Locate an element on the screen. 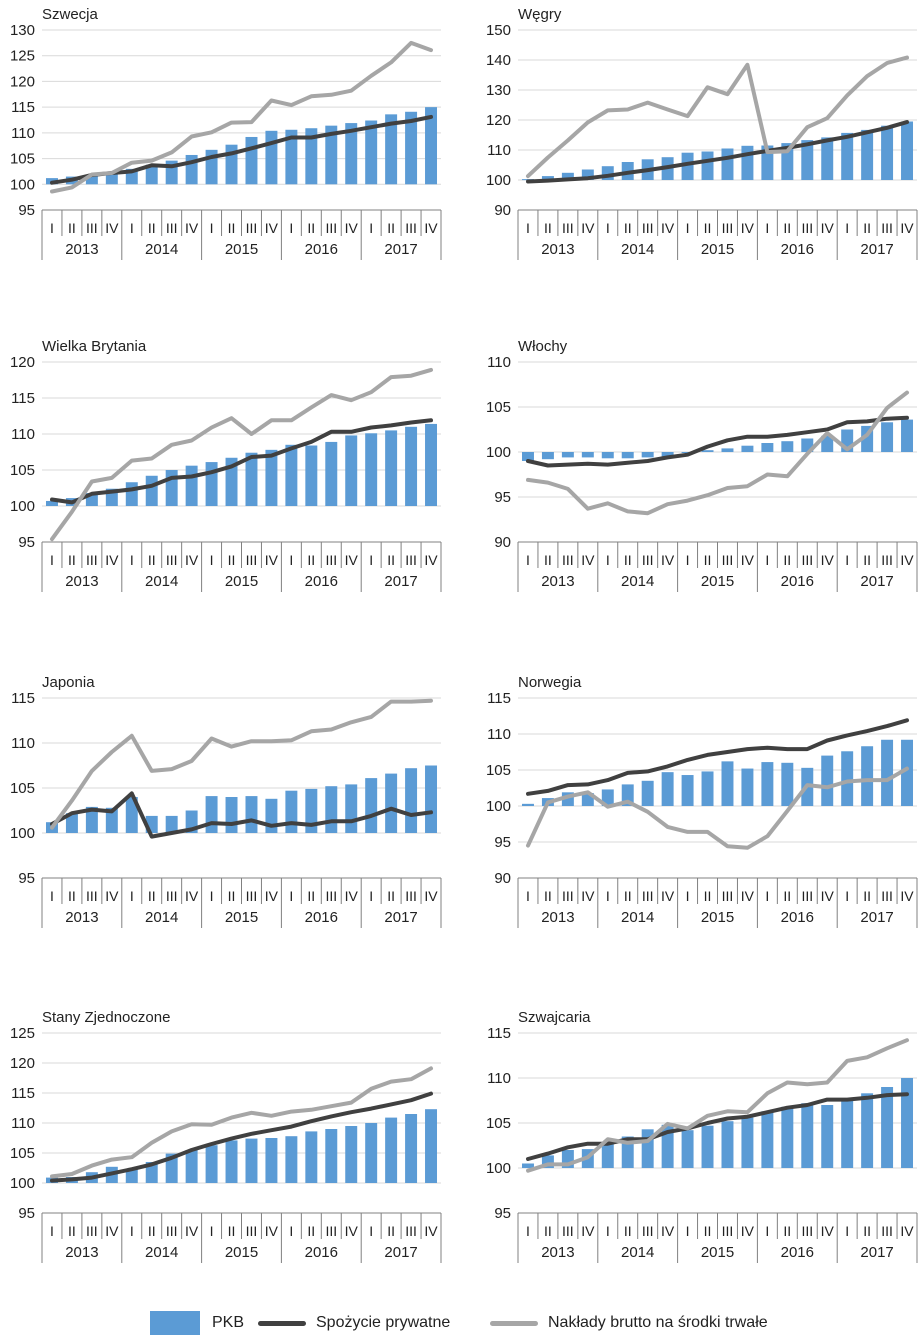  legend-label-consumption: Spożycie prywatne is located at coordinates (383, 1322).